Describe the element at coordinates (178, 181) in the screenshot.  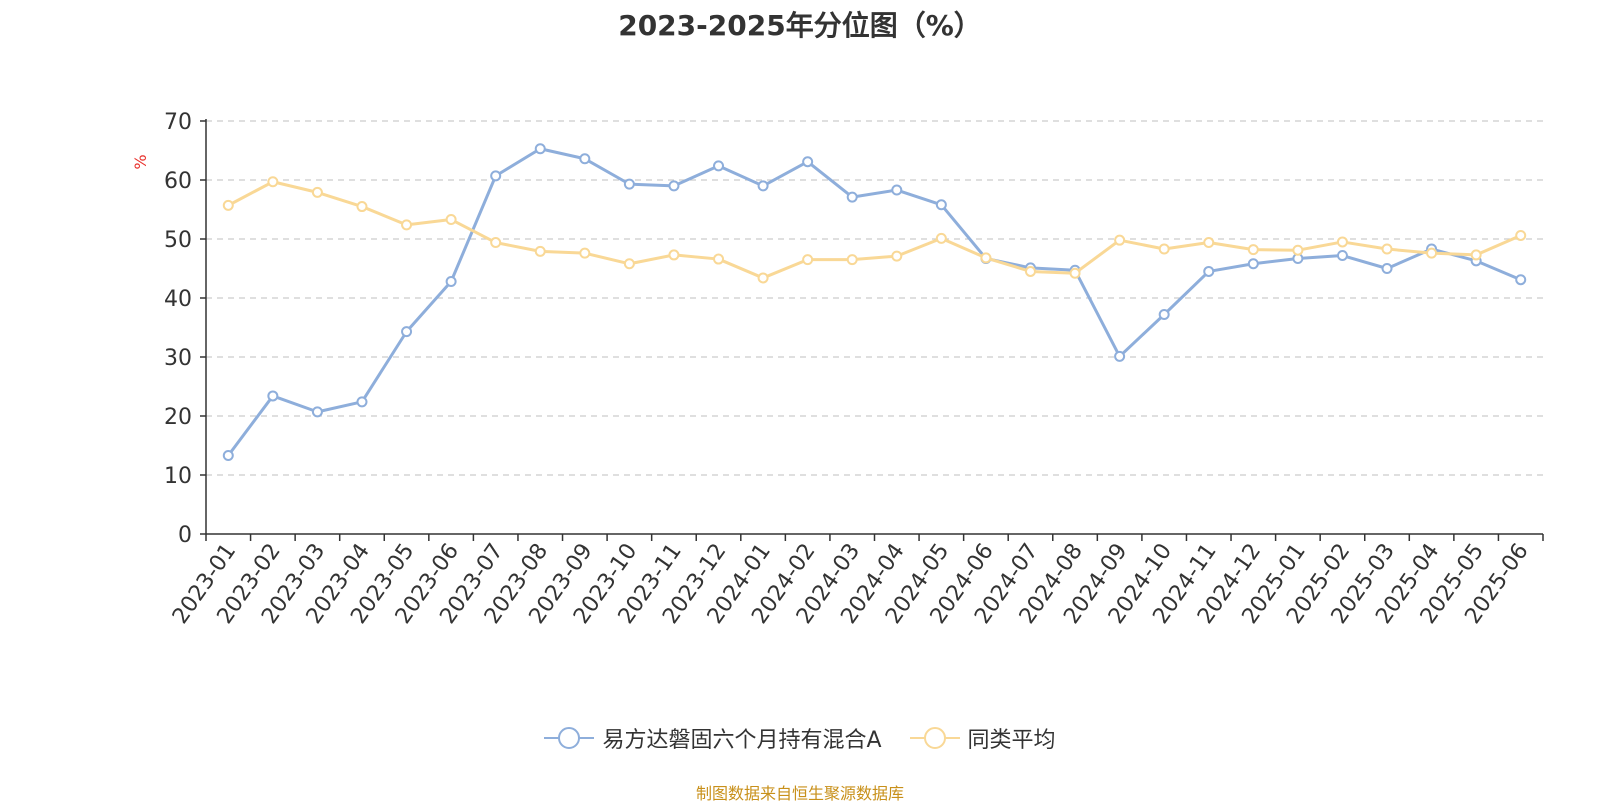
I see `y-tick-label: 60` at that location.